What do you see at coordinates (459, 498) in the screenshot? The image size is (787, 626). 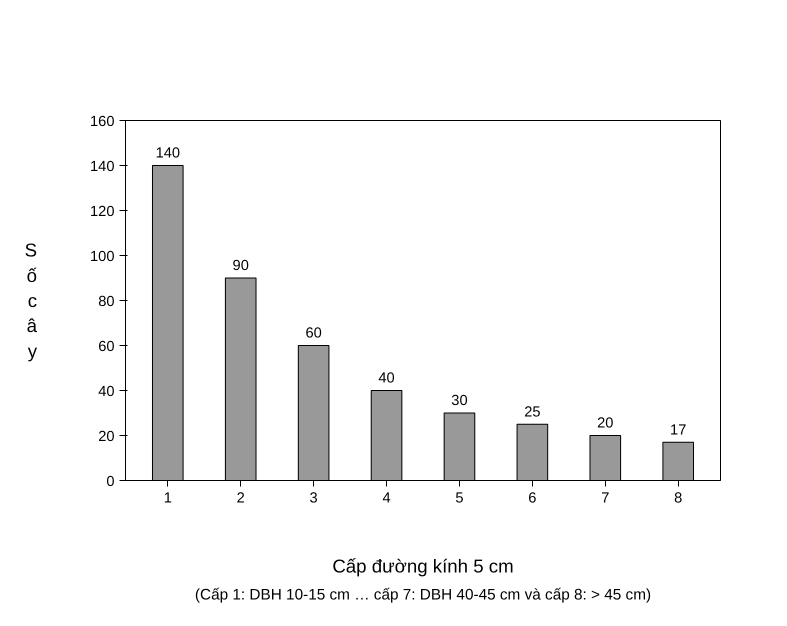 I see `x-tick-label: 5` at bounding box center [459, 498].